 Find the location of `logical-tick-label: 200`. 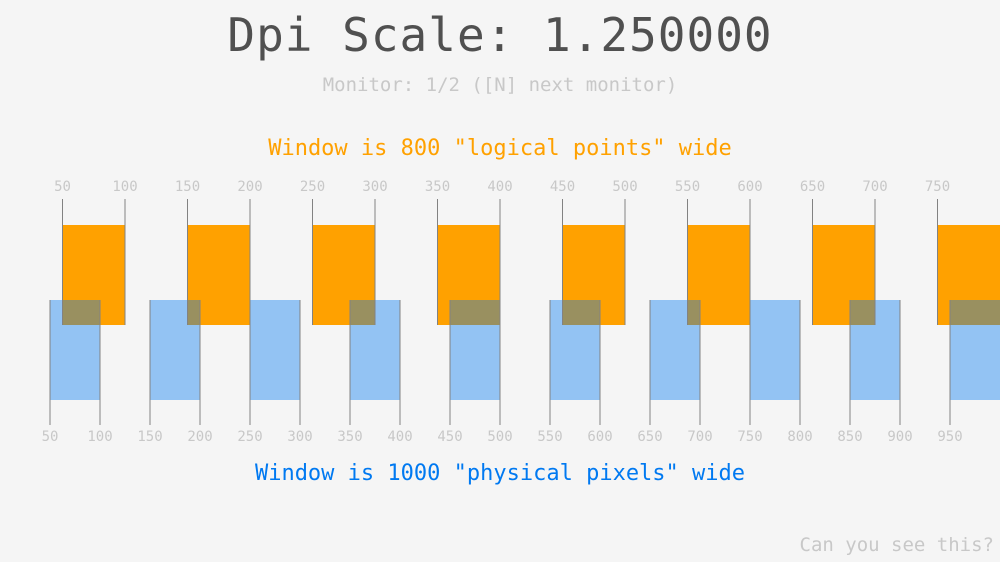

logical-tick-label: 200 is located at coordinates (250, 187).